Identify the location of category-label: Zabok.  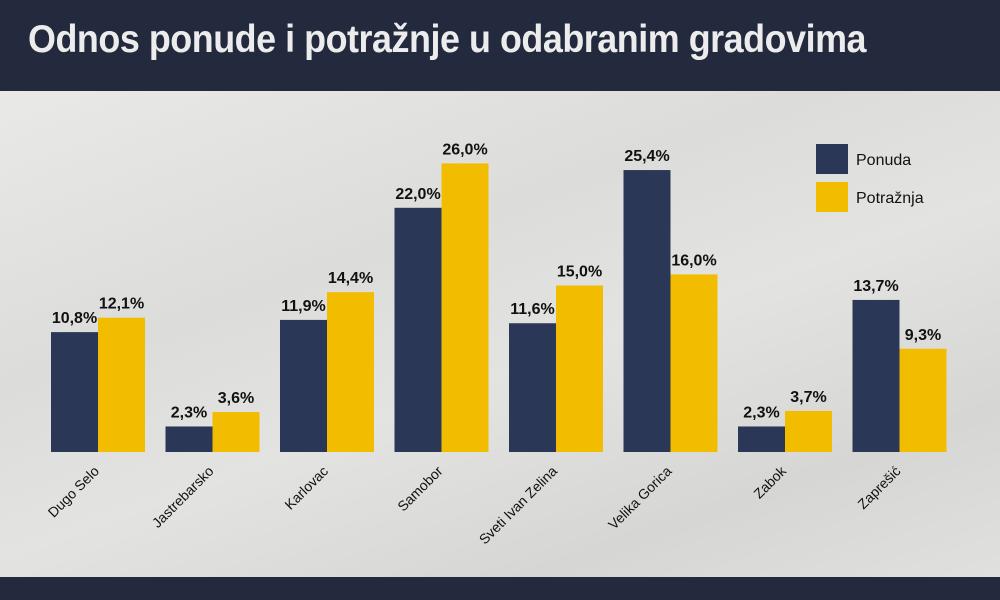
(770, 482).